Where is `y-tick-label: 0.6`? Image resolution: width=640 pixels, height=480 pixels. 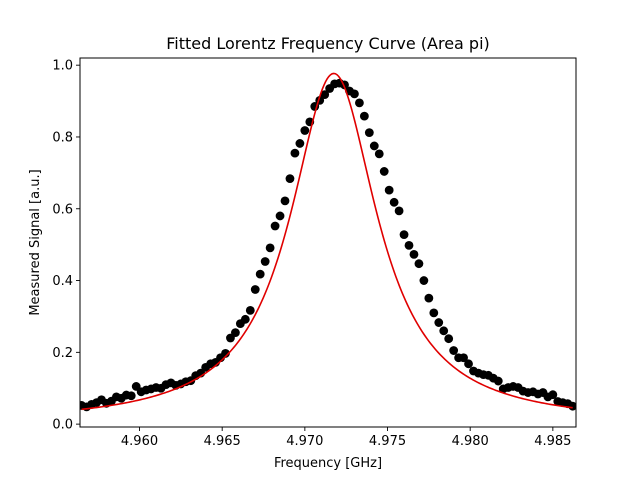 y-tick-label: 0.6 is located at coordinates (62, 209).